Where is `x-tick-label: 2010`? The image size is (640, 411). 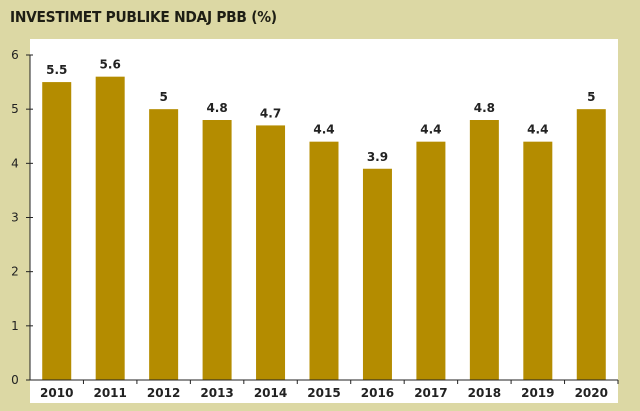 x-tick-label: 2010 is located at coordinates (56, 393).